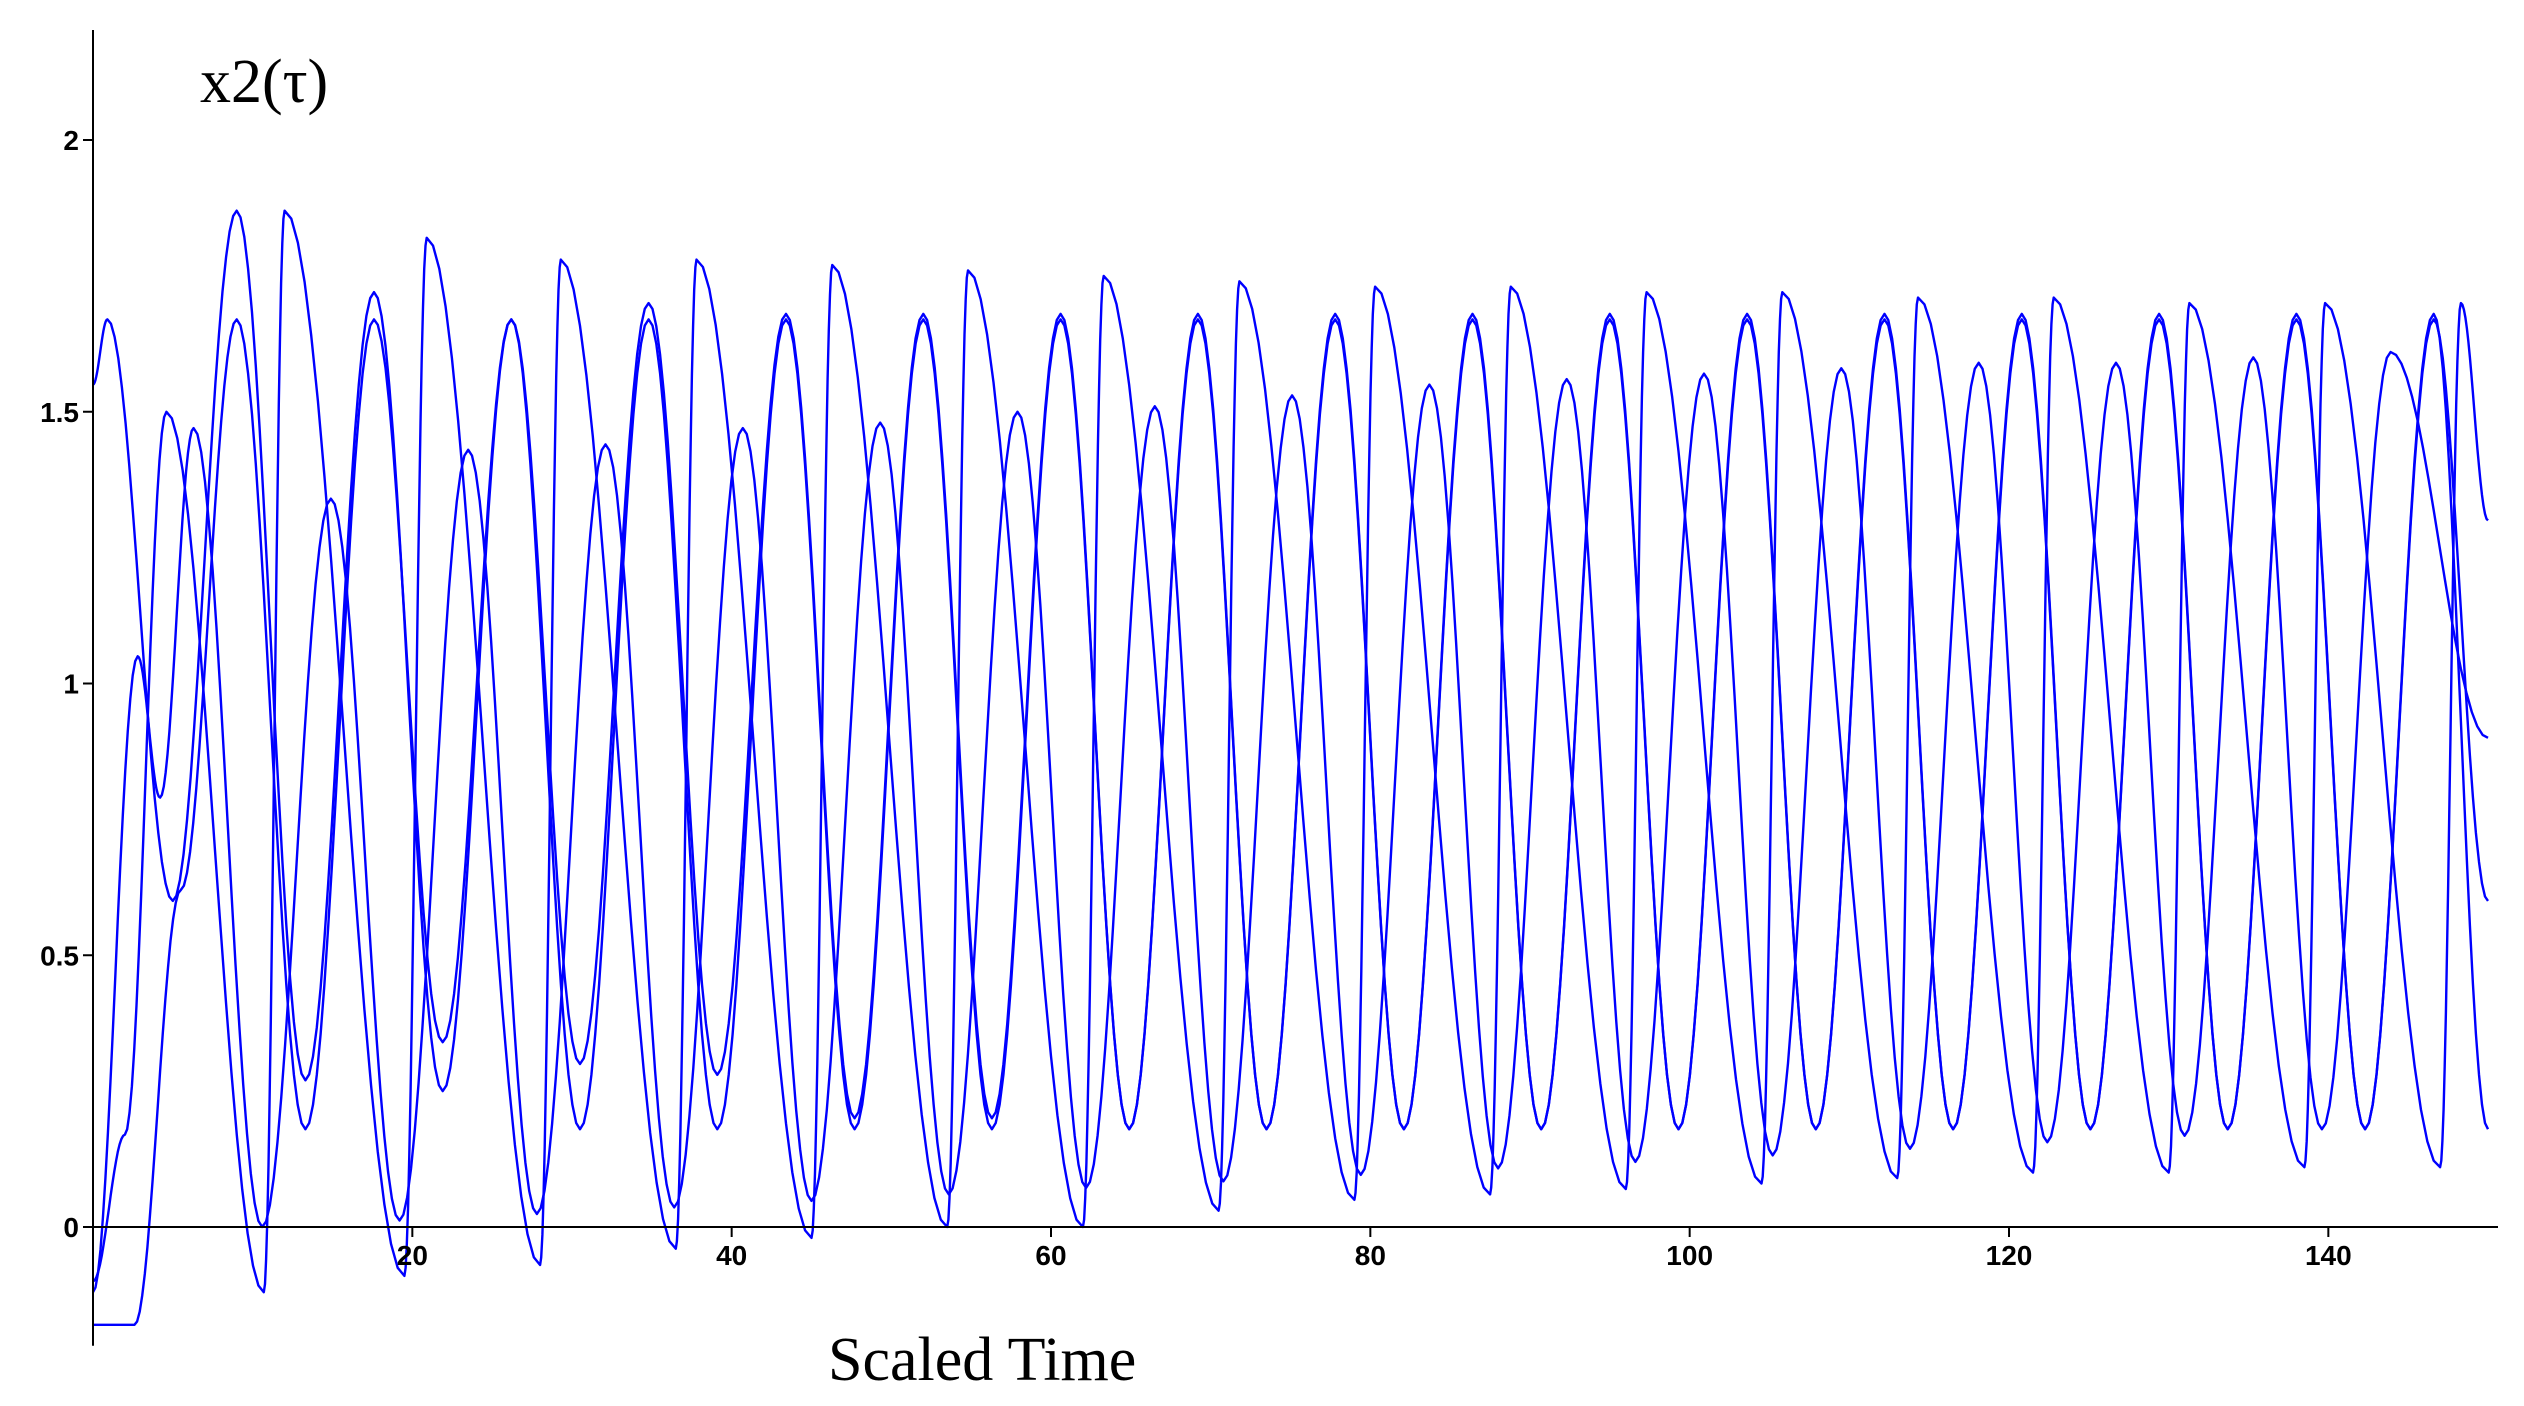 Image resolution: width=2524 pixels, height=1406 pixels. What do you see at coordinates (1370, 1255) in the screenshot?
I see `x-tick-label: 80` at bounding box center [1370, 1255].